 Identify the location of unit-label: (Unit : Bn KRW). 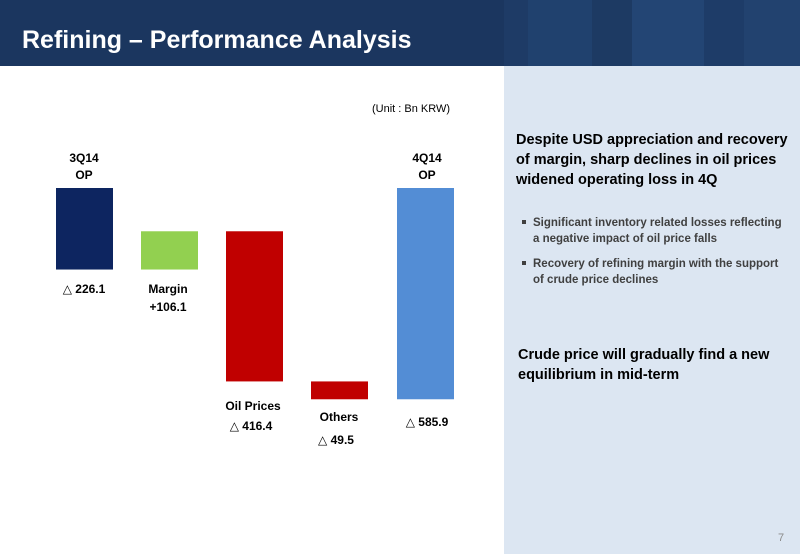
(411, 109).